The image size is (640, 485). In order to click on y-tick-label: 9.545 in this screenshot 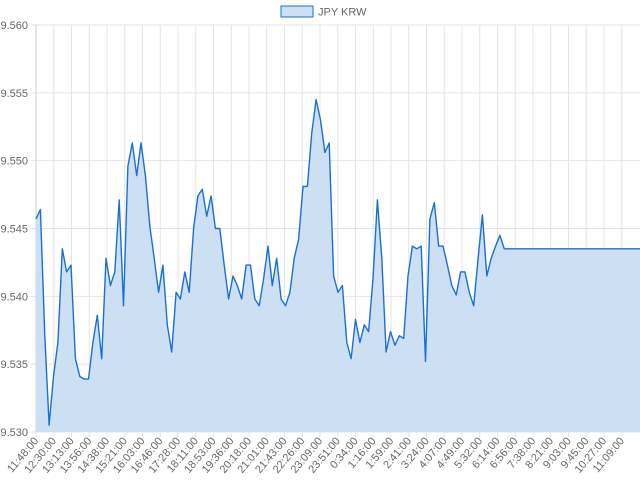, I will do `click(14, 230)`.